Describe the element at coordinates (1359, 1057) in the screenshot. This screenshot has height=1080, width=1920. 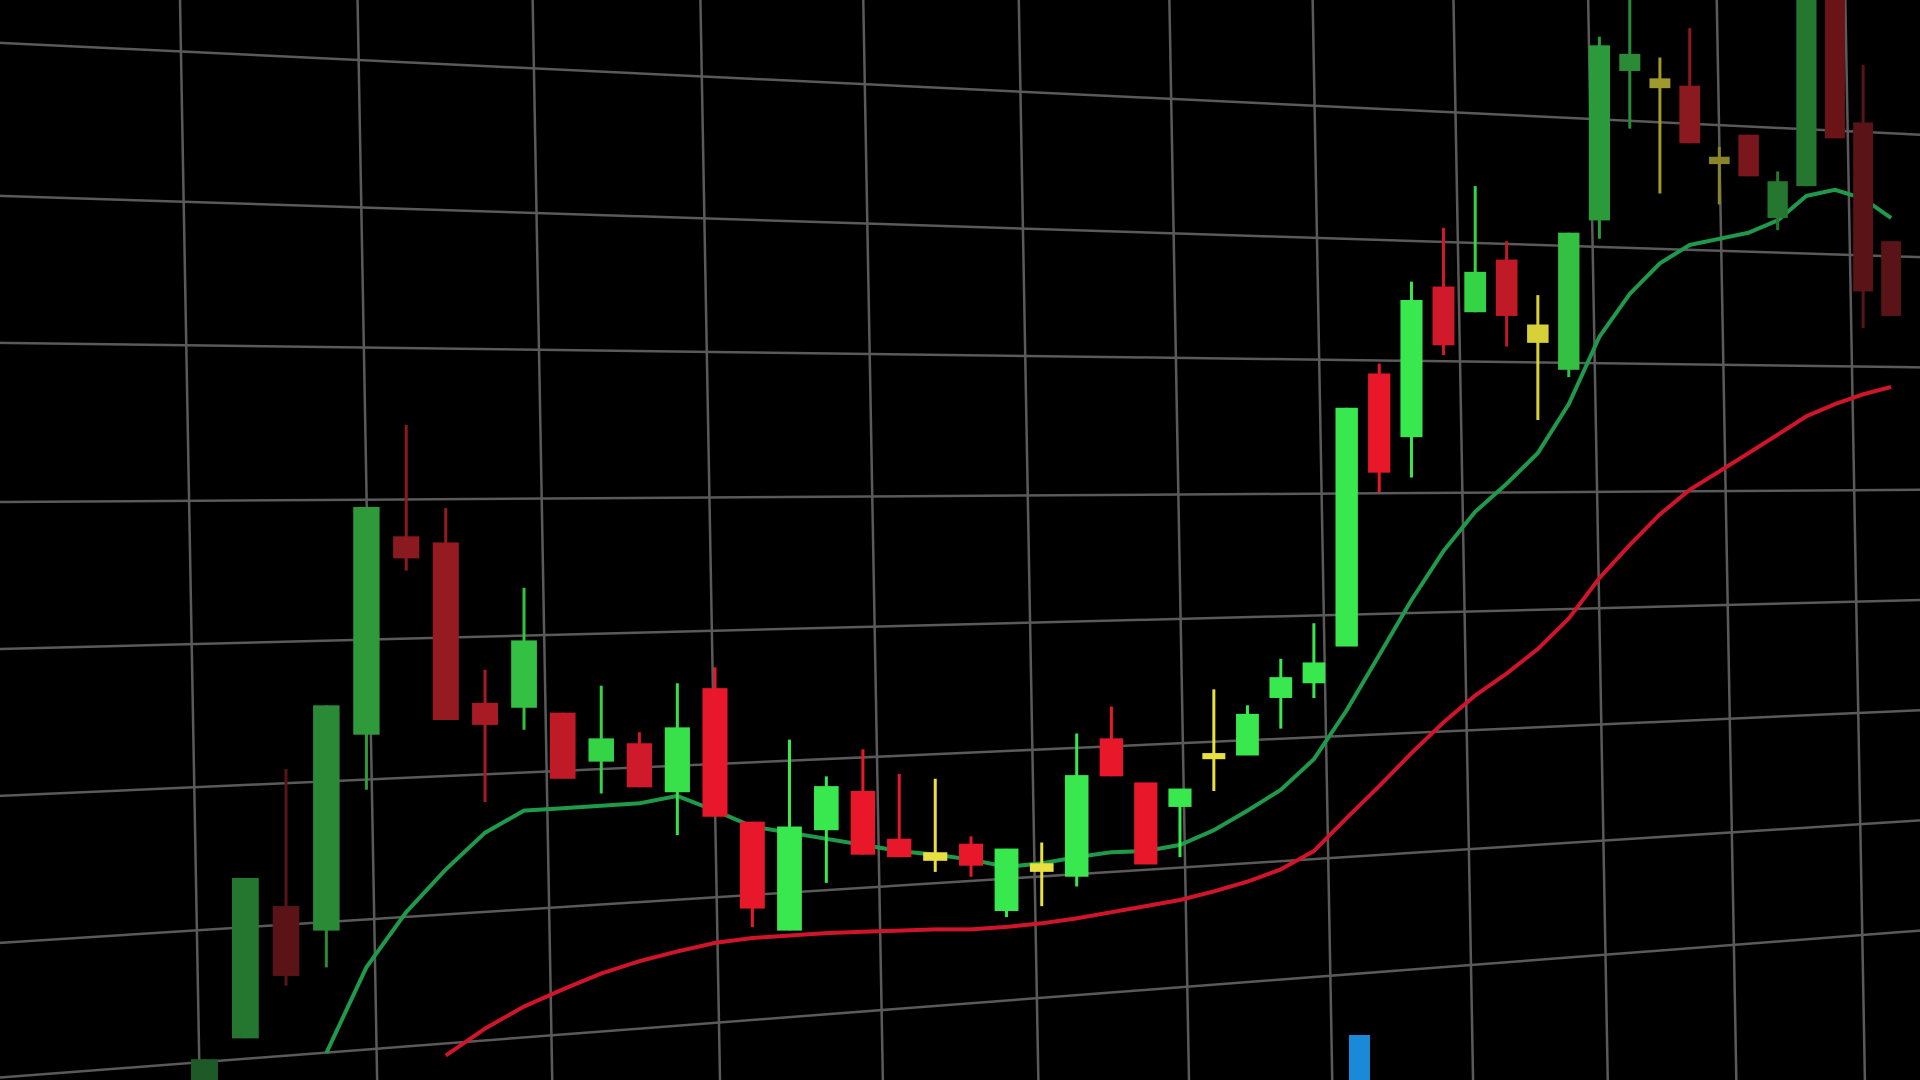
I see `volume-bar` at that location.